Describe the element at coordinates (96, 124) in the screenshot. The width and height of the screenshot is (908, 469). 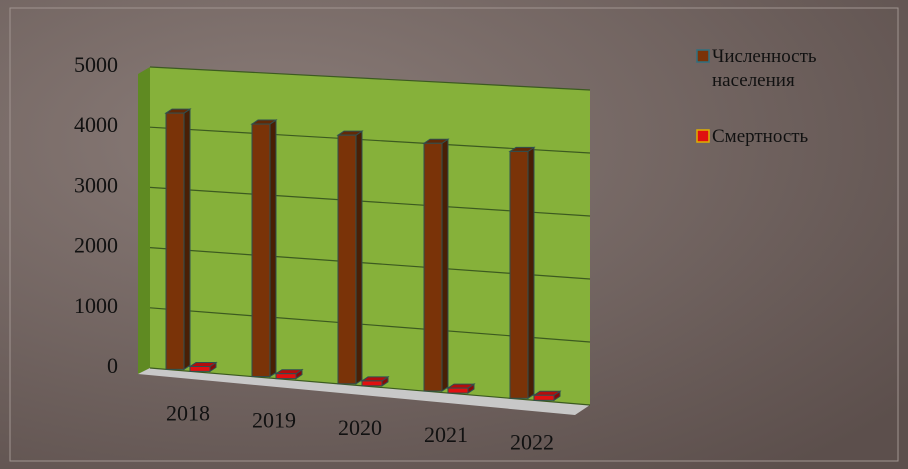
I see `y-tick-label: 4000` at that location.